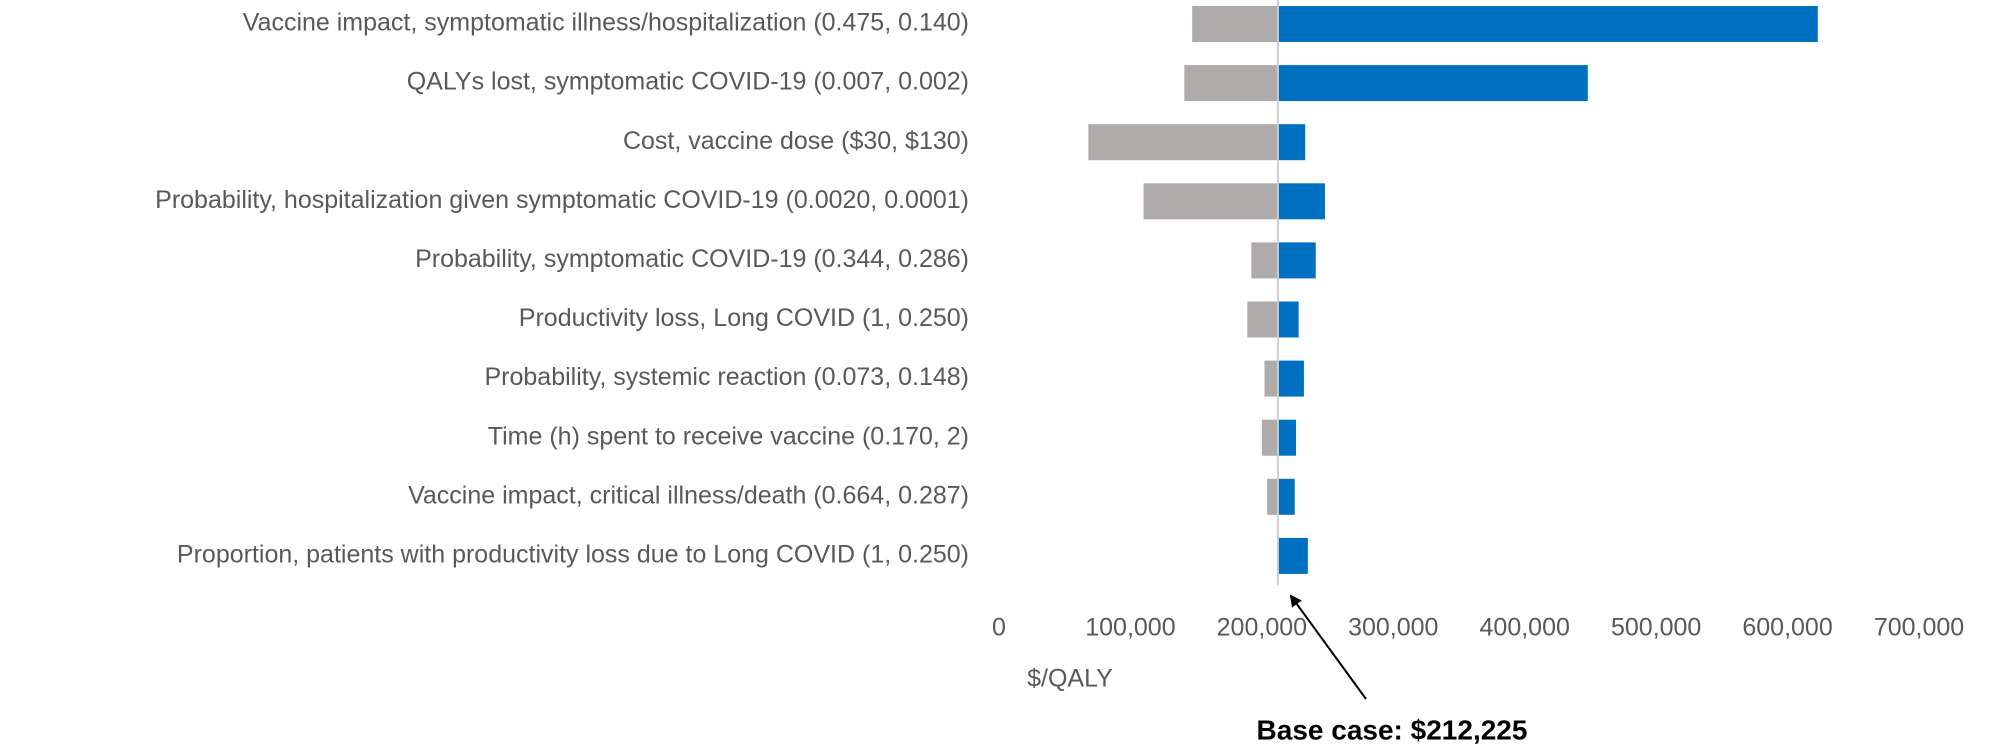 The image size is (1993, 749). What do you see at coordinates (744, 318) in the screenshot?
I see `category-label: Productivity loss, Long COVID (1, 0.250)` at bounding box center [744, 318].